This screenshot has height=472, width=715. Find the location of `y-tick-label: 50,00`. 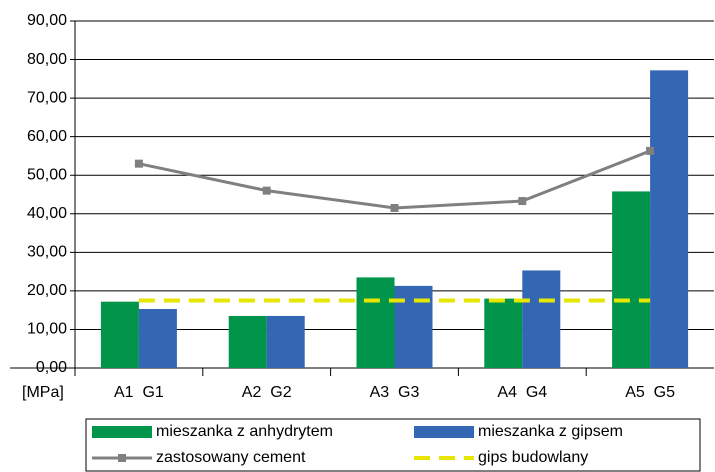

y-tick-label: 50,00 is located at coordinates (47, 174).